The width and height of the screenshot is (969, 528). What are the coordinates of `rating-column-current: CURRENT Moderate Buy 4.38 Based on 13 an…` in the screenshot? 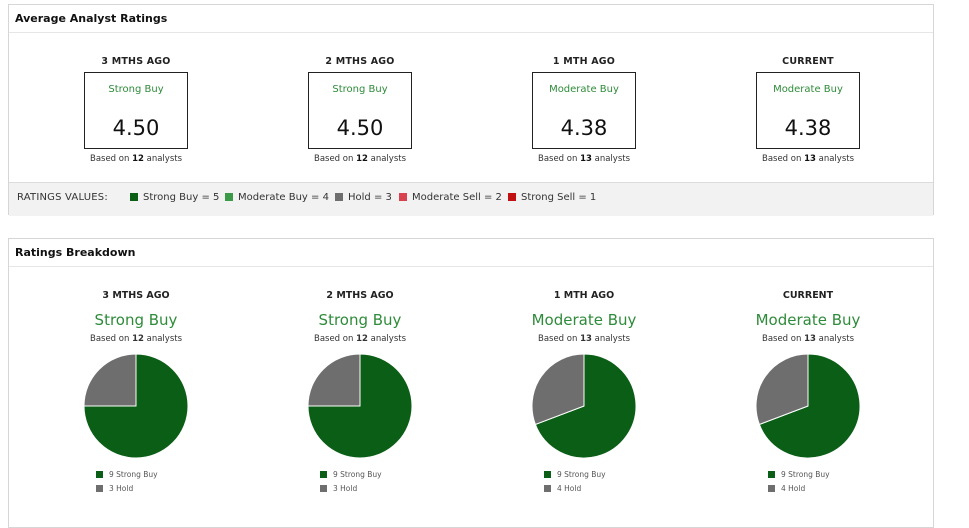 It's located at (808, 110).